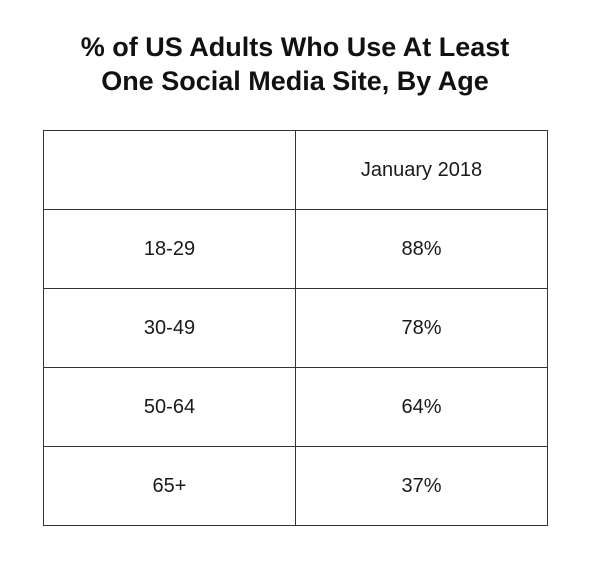 This screenshot has width=590, height=562. Describe the element at coordinates (295, 81) in the screenshot. I see `chart-title-line-2: One Social Media Site, By Age` at that location.